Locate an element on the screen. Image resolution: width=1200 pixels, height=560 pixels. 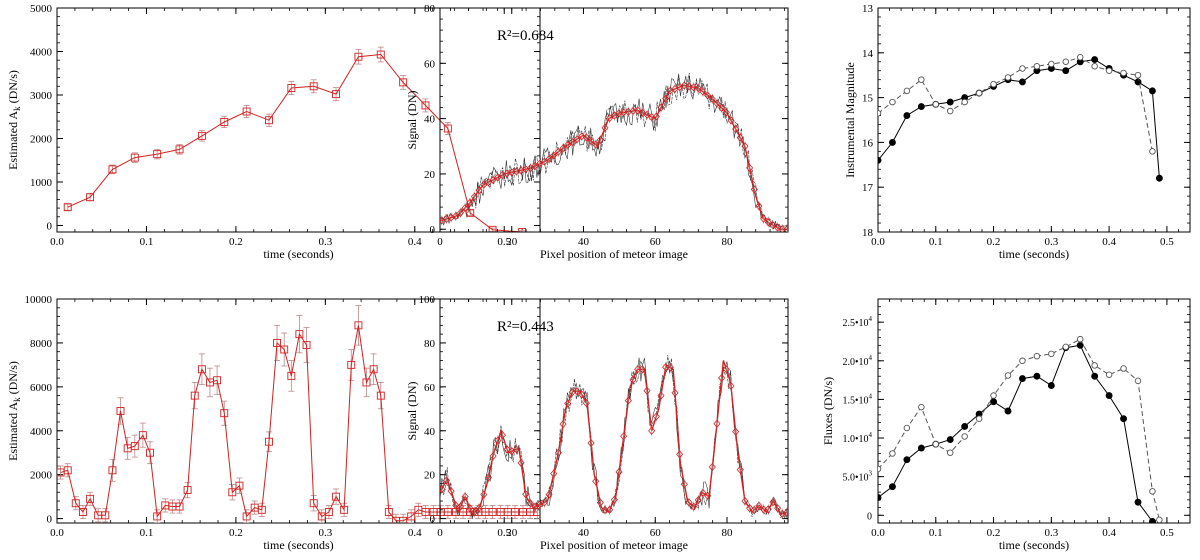
series-line-open is located at coordinates (1019, 429).